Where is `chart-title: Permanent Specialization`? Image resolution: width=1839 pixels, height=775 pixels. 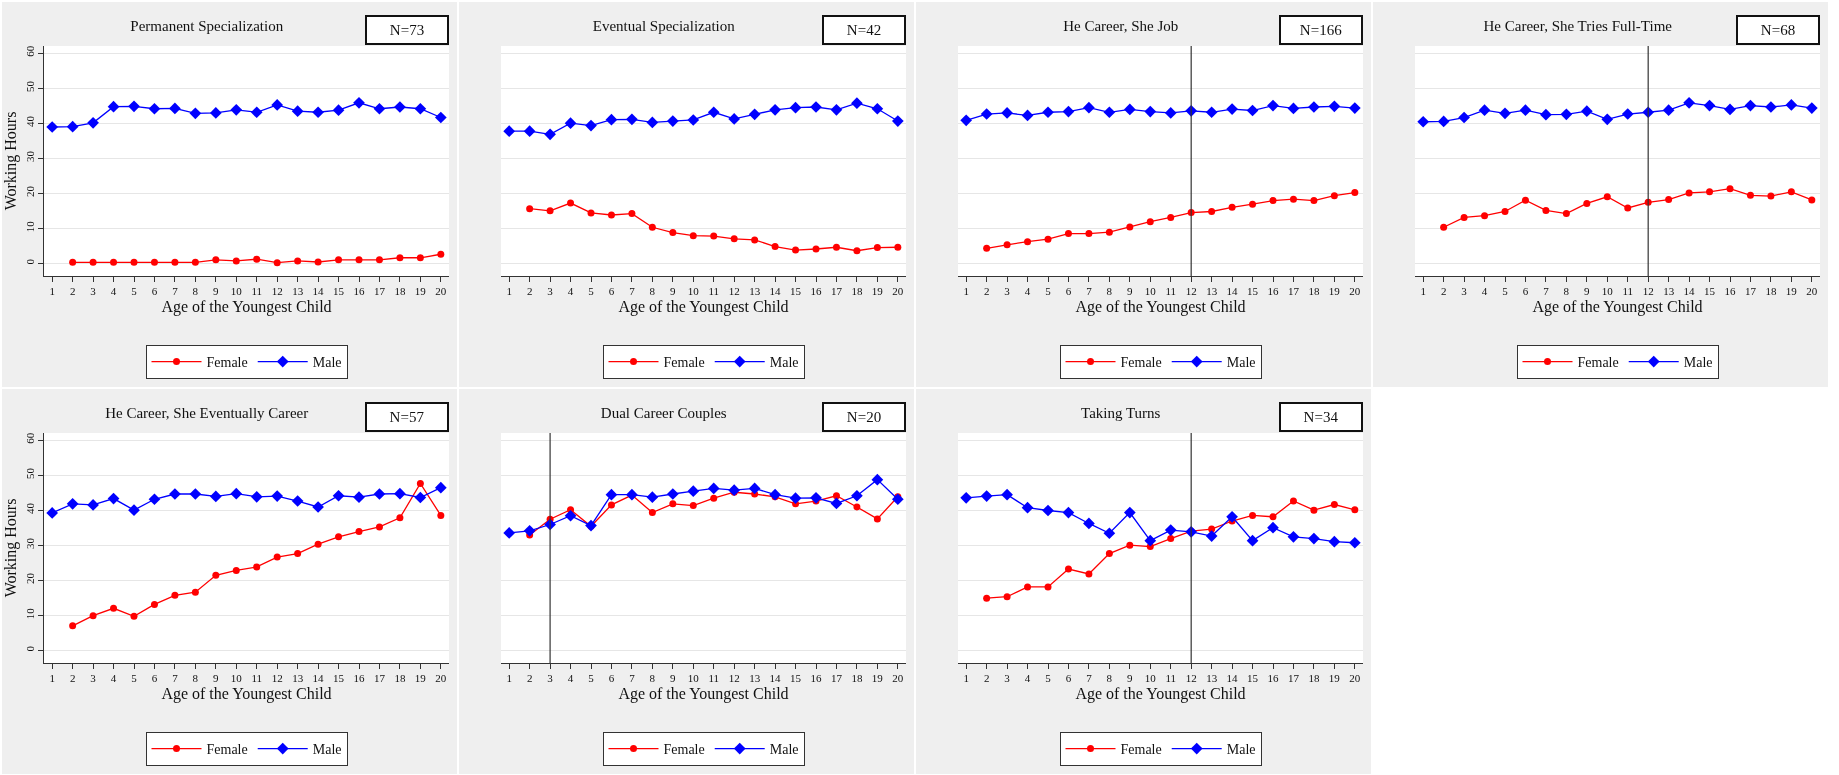
chart-title: Permanent Specialization is located at coordinates (207, 25).